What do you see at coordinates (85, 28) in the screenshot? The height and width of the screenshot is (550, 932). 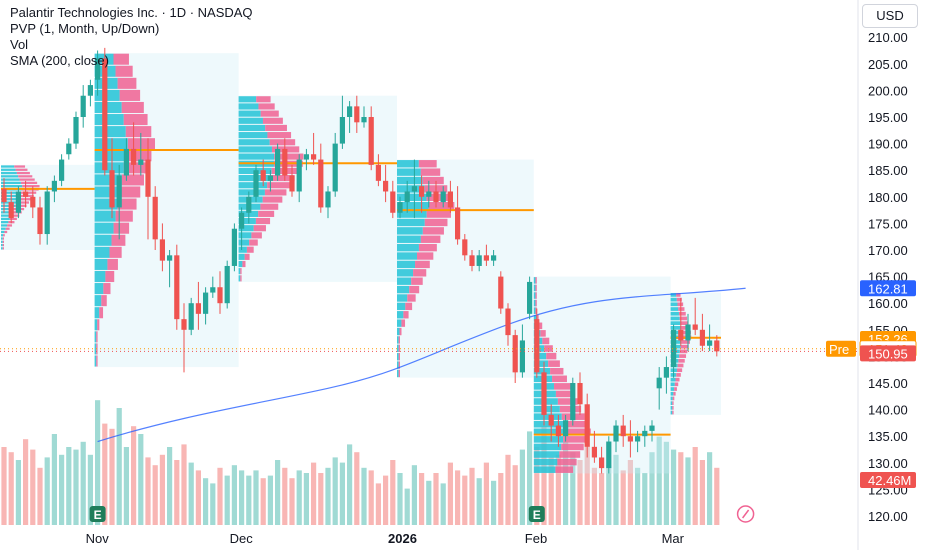 I see `indicator-pvp: PVP (1, Month, Up/Down)` at bounding box center [85, 28].